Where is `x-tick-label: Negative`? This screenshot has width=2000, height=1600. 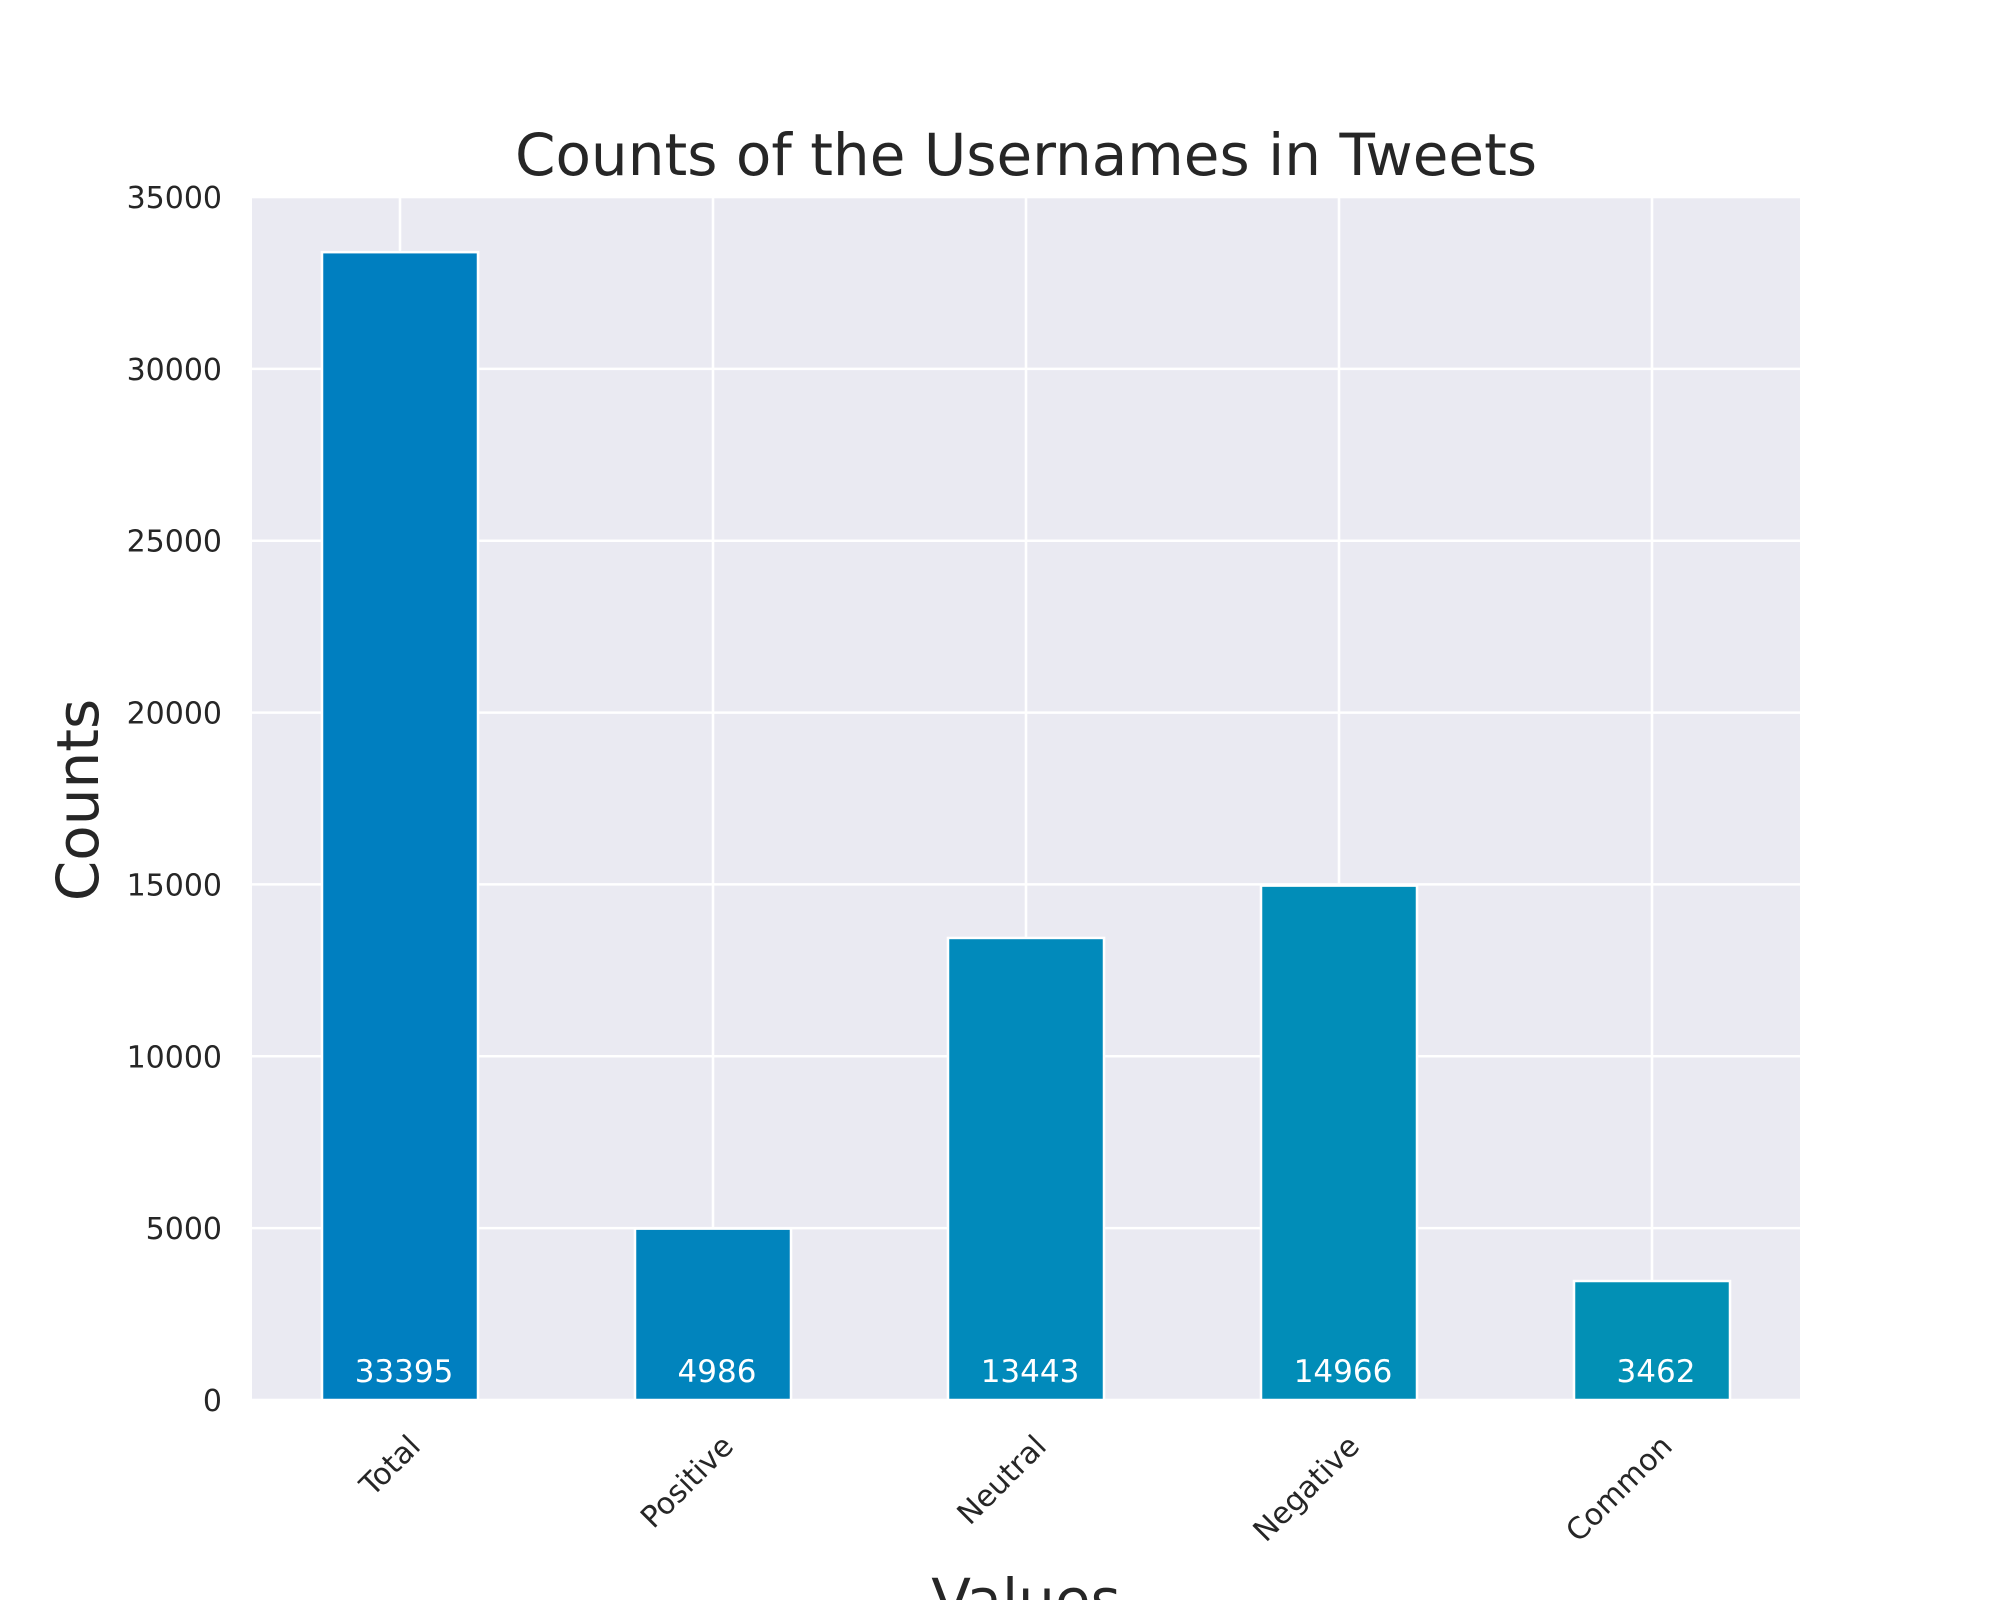
x-tick-label: Negative is located at coordinates (1307, 1489).